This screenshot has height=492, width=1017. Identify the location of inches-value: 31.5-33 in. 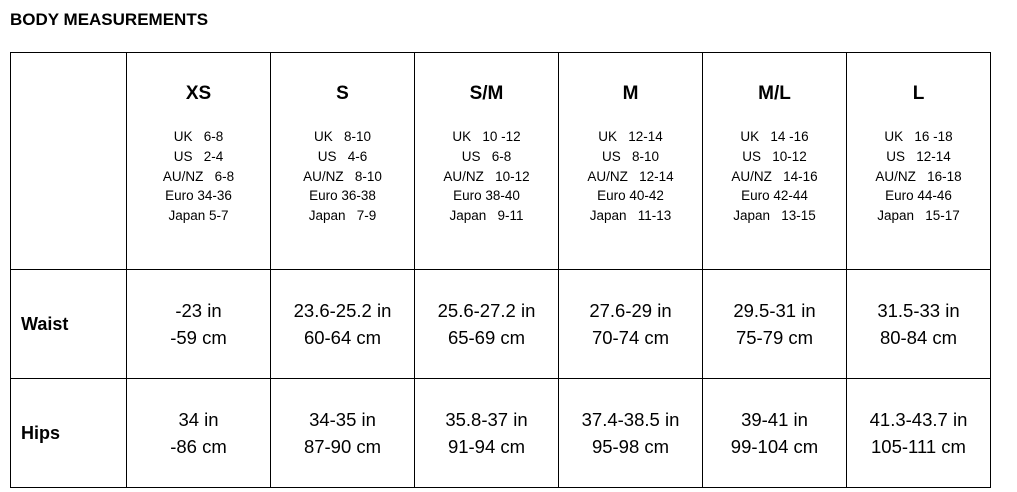
(918, 310).